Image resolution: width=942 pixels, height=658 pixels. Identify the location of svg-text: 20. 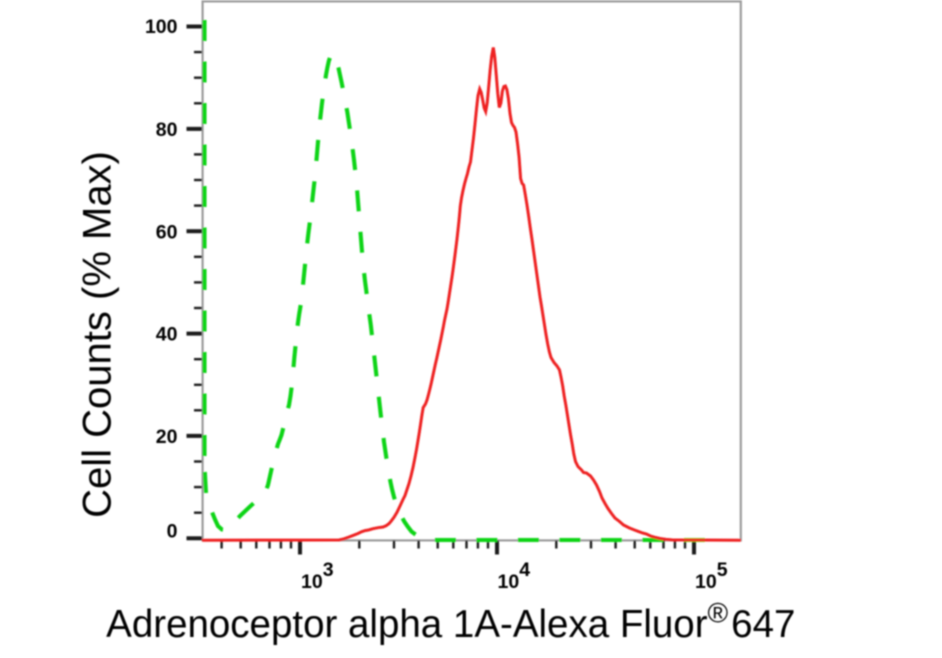
(167, 437).